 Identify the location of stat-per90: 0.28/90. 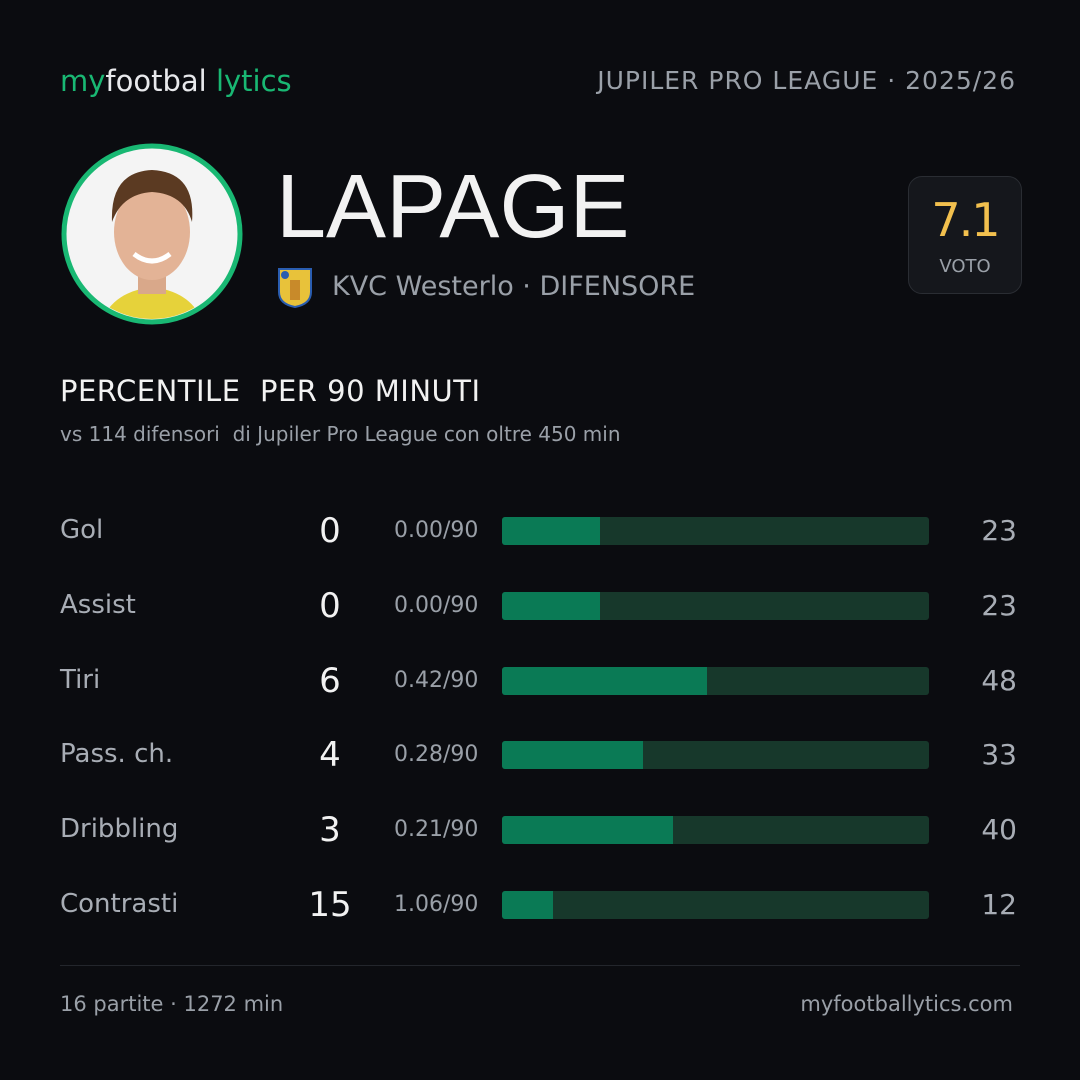
(436, 755).